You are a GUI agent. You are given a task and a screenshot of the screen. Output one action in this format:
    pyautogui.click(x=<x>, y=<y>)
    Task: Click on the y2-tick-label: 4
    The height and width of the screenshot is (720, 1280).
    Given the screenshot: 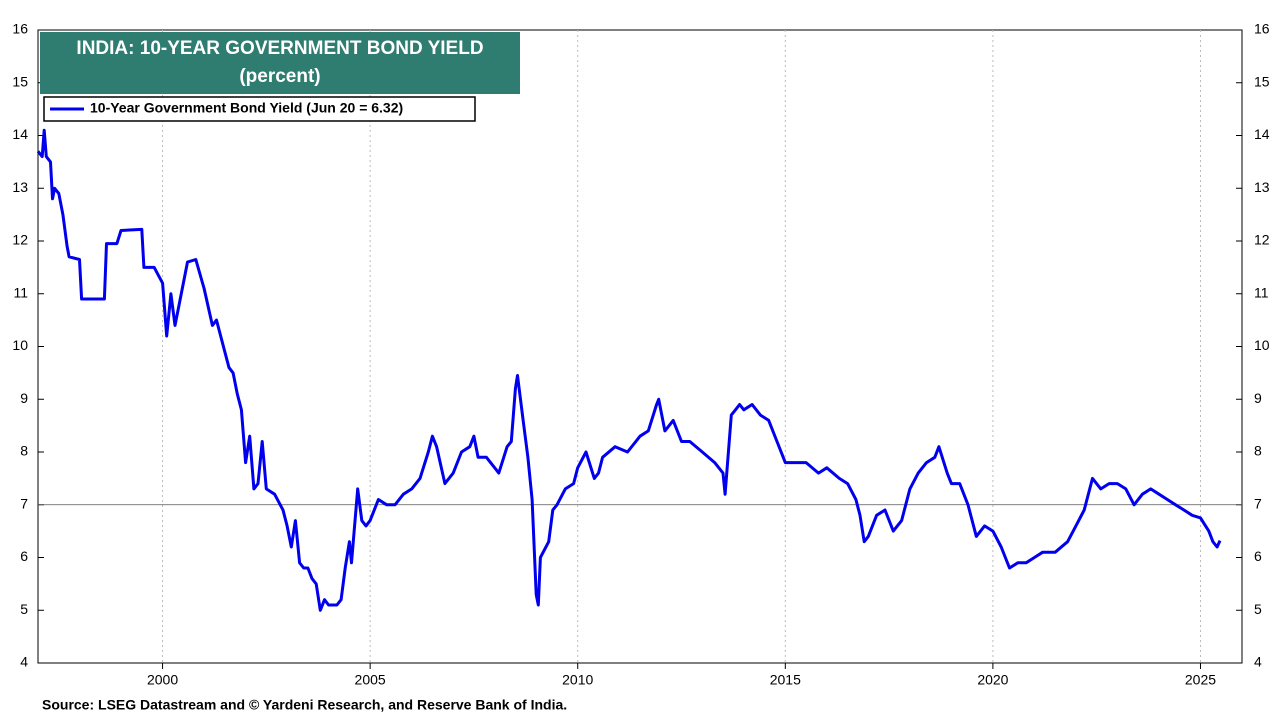 What is the action you would take?
    pyautogui.click(x=1258, y=662)
    